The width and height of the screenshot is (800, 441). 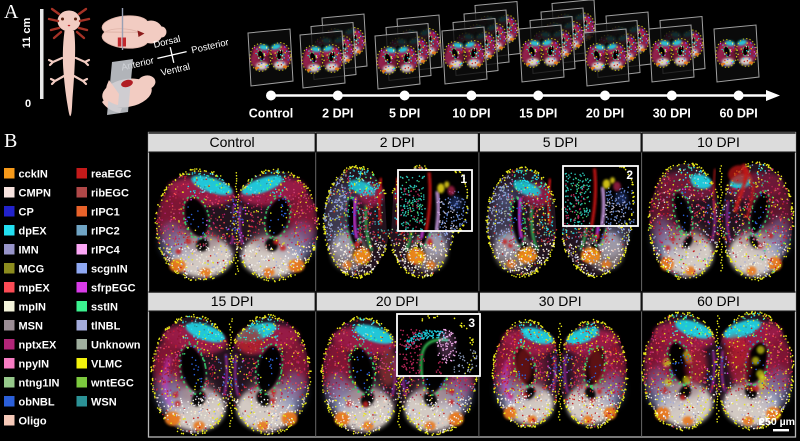 I want to click on svg-text: 0, so click(x=28, y=104).